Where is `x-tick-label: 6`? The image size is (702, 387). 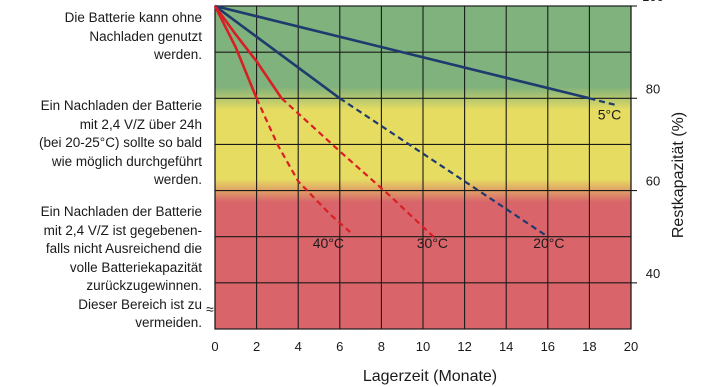 x-tick-label: 6 is located at coordinates (339, 346).